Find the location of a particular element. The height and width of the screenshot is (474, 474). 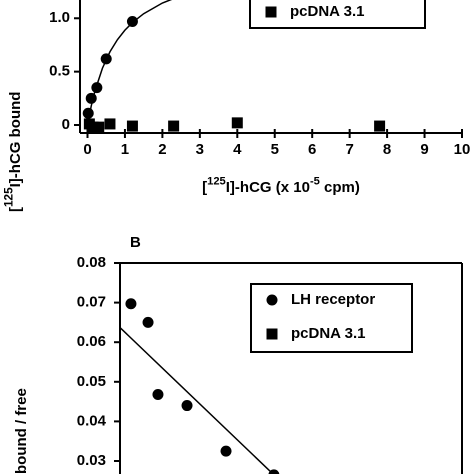

y-tick-label: 0 is located at coordinates (66, 124).